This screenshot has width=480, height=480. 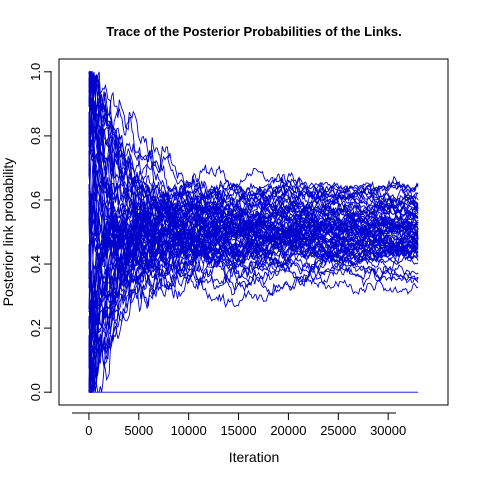 What do you see at coordinates (35, 72) in the screenshot?
I see `y-tick-label: 1.0` at bounding box center [35, 72].